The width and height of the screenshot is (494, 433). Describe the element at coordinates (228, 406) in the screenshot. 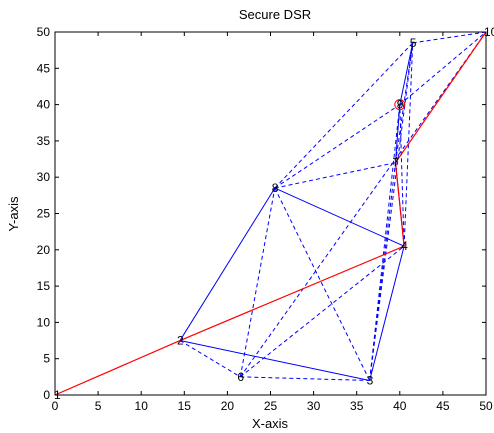

I see `x-tick-label-20: 20` at that location.